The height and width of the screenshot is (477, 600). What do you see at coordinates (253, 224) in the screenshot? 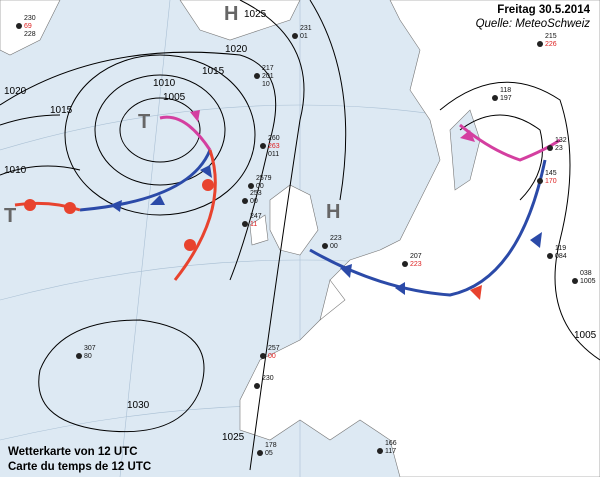
I see `station-value: 11` at bounding box center [253, 224].